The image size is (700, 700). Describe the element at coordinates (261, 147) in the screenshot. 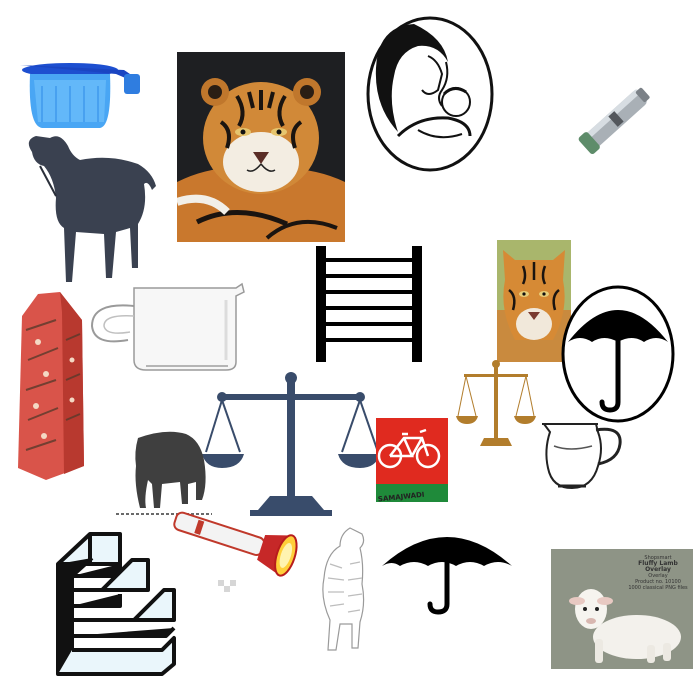

I see `tiger-photo` at that location.